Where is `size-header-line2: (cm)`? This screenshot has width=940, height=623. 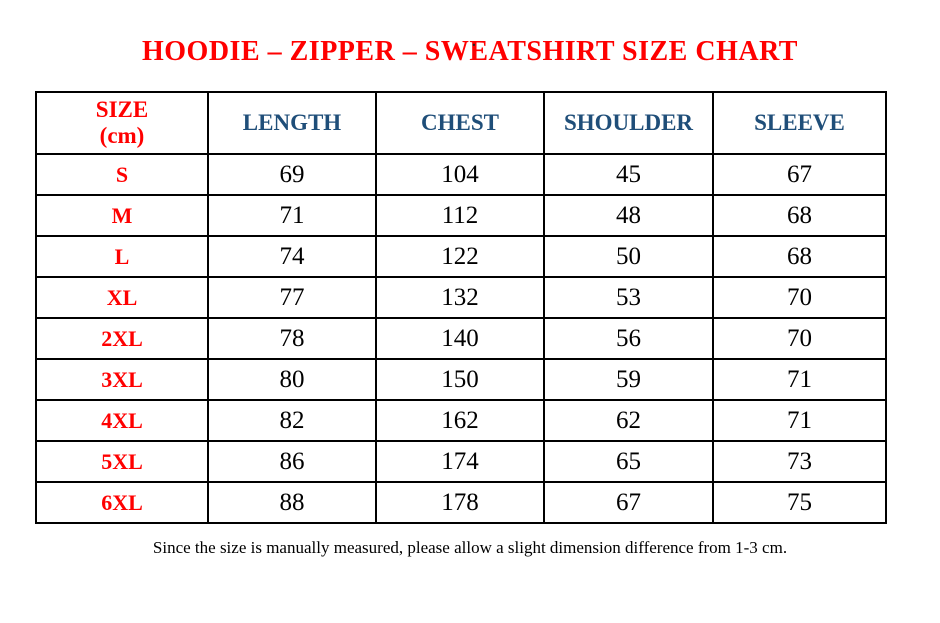 size-header-line2: (cm) is located at coordinates (122, 136).